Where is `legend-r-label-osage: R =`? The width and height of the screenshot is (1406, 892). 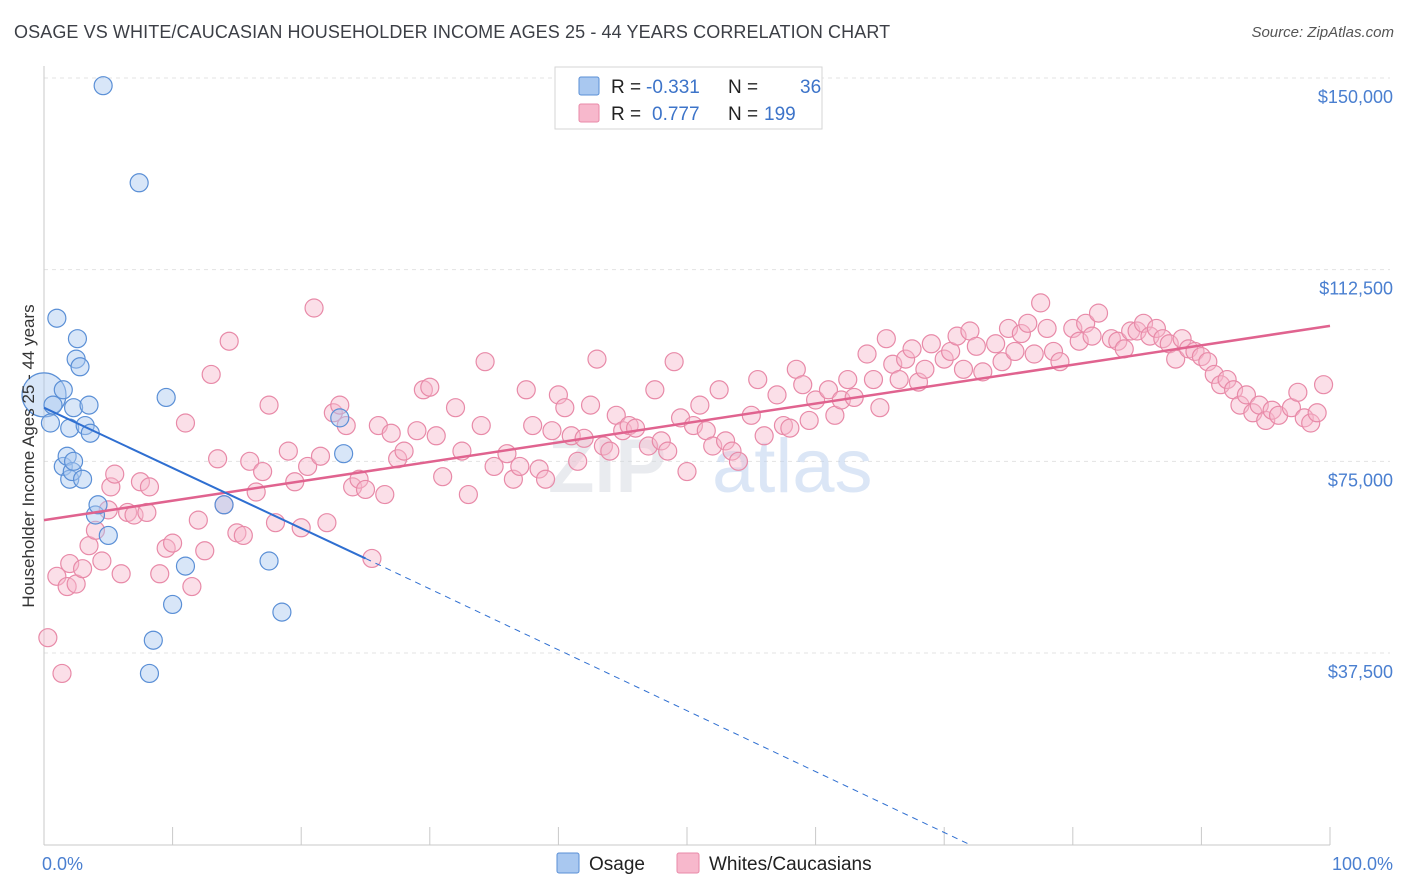 legend-r-label-osage: R = is located at coordinates (626, 87).